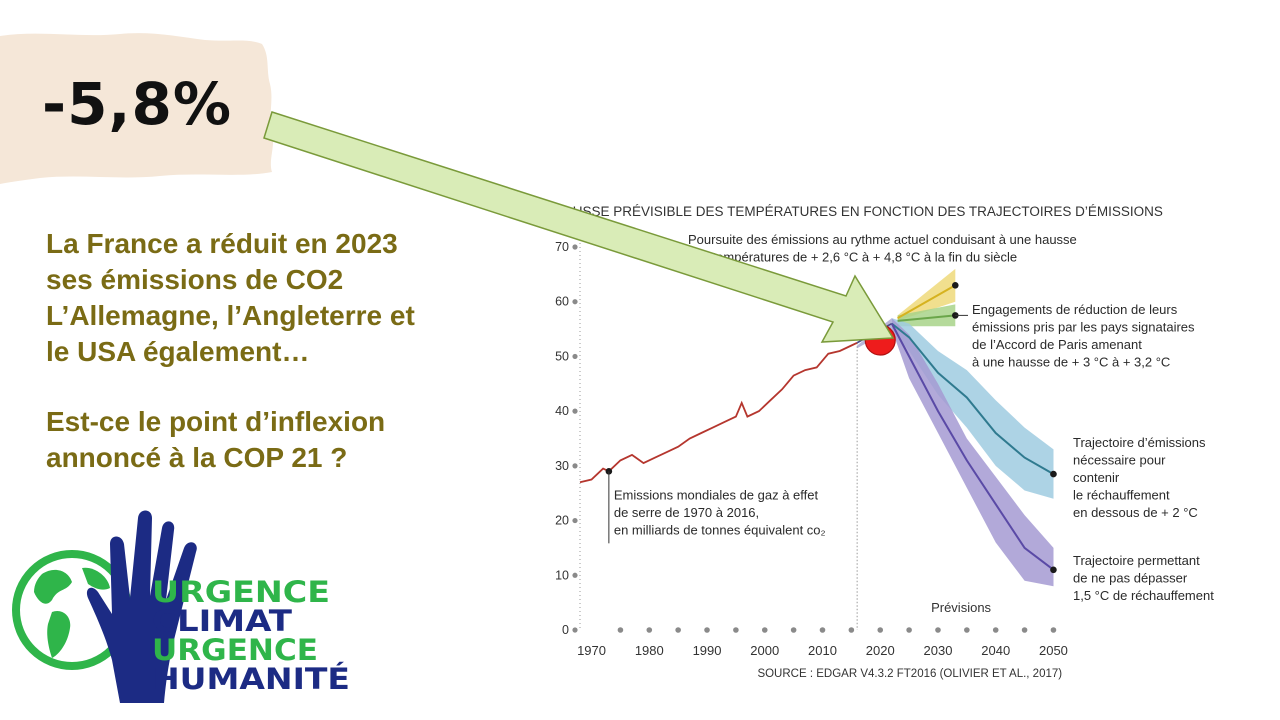  What do you see at coordinates (562, 356) in the screenshot?
I see `y-tick-label: 50` at bounding box center [562, 356].